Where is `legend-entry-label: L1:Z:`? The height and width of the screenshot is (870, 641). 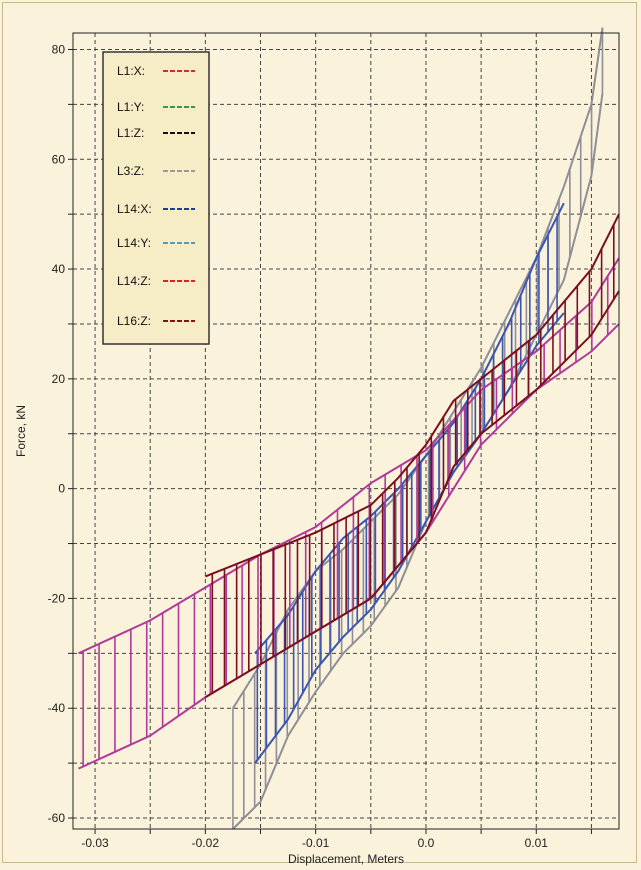 legend-entry-label: L1:Z: is located at coordinates (130, 133).